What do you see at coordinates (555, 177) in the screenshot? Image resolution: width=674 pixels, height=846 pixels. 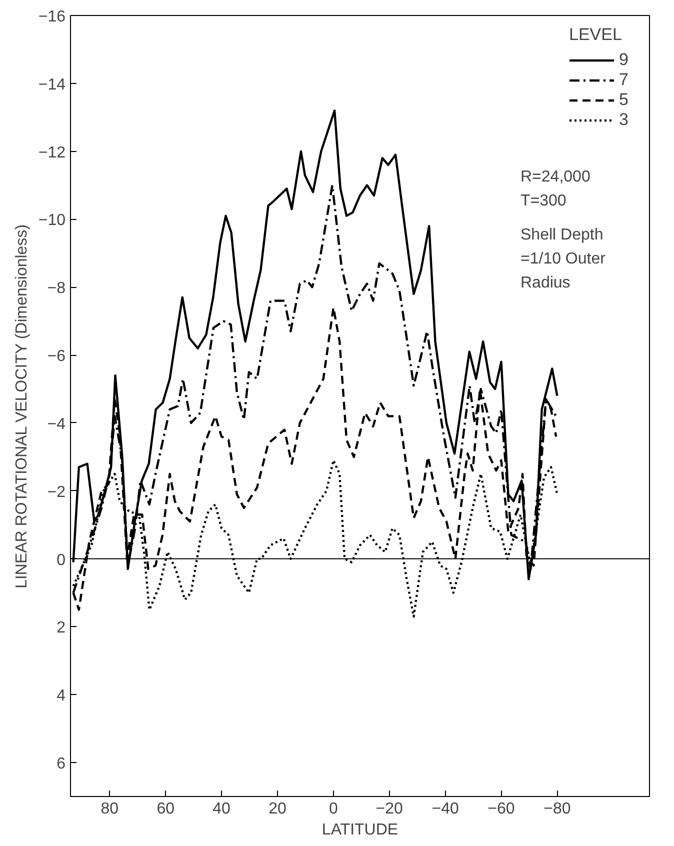 I see `annotation: R=24,000` at bounding box center [555, 177].